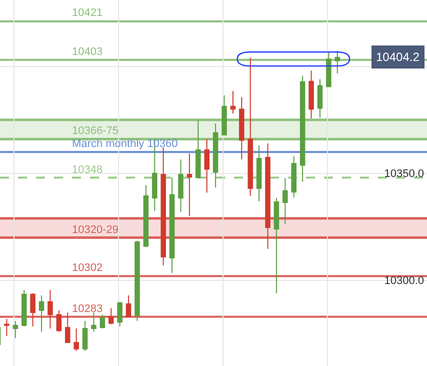  What do you see at coordinates (404, 281) in the screenshot?
I see `y-tick-label: 10300.0` at bounding box center [404, 281].